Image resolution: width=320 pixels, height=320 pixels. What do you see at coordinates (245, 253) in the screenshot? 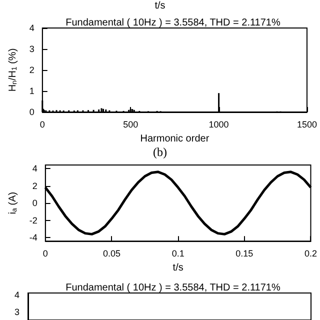
I see `x-tick-label: 0.15` at bounding box center [245, 253].